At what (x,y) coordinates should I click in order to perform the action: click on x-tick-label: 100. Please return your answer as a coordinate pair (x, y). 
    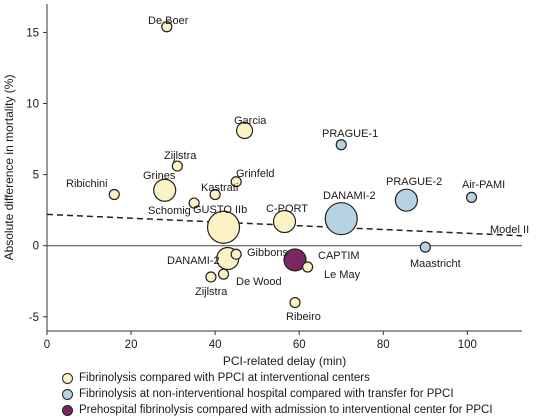
    Looking at the image, I should click on (467, 345).